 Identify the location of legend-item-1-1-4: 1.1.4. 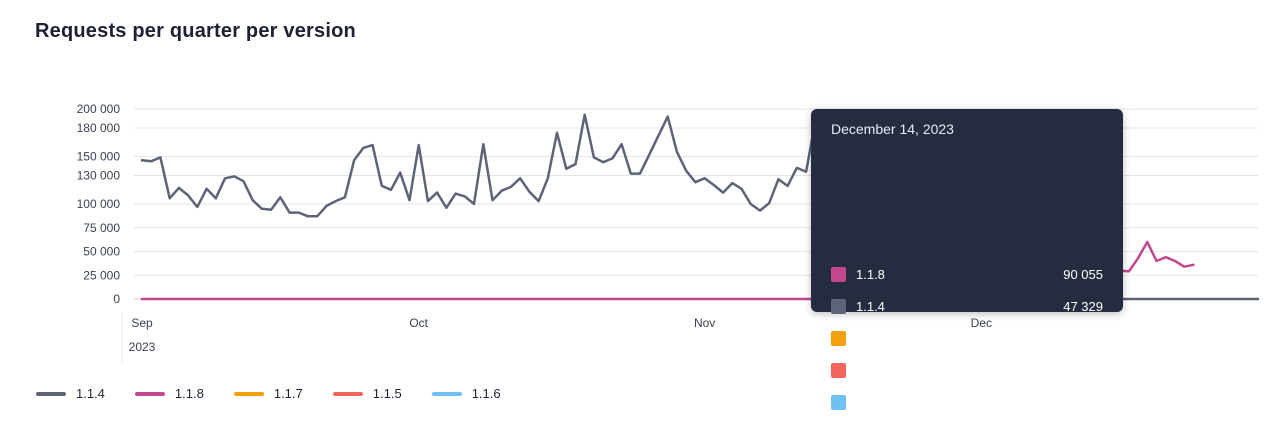
(70, 393).